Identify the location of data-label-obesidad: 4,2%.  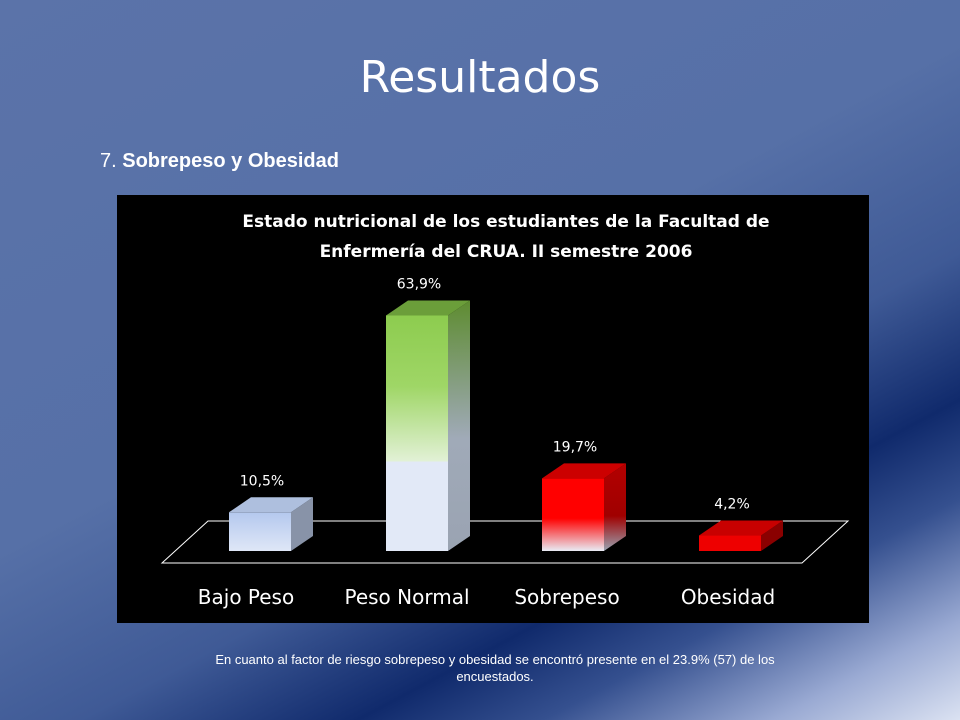
(732, 505).